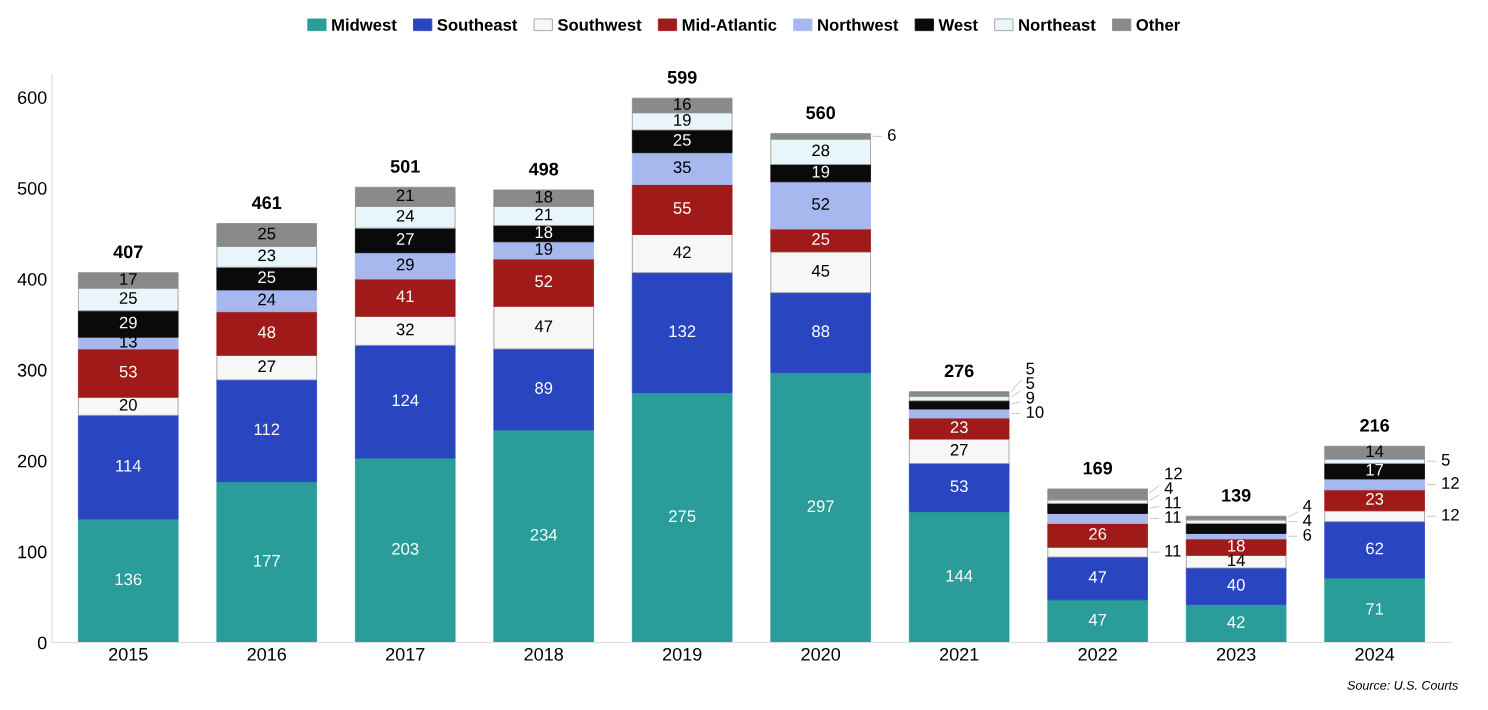  I want to click on data-label: 13, so click(128, 341).